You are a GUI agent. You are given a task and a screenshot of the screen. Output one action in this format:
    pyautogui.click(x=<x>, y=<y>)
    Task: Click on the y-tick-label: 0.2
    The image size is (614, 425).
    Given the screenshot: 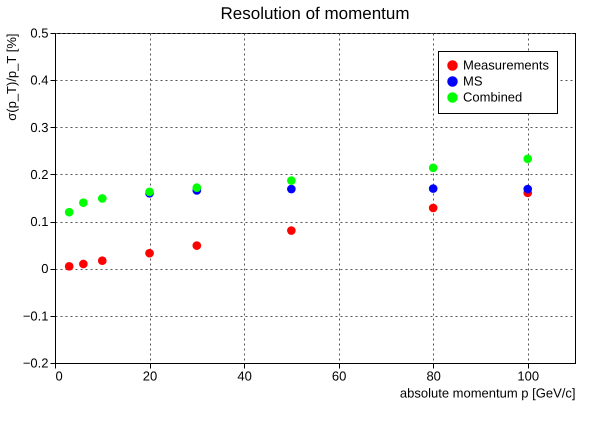 What is the action you would take?
    pyautogui.click(x=39, y=174)
    